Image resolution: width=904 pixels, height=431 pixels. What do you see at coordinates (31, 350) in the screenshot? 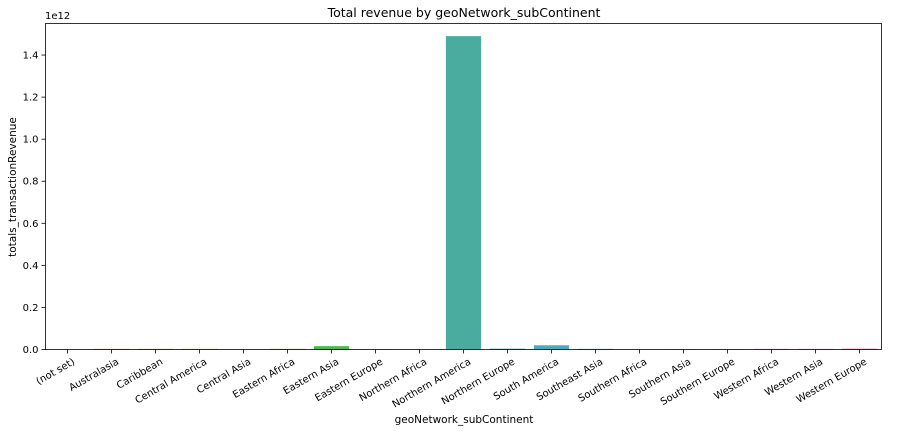
I see `y-tick-label: 0.0` at bounding box center [31, 350].